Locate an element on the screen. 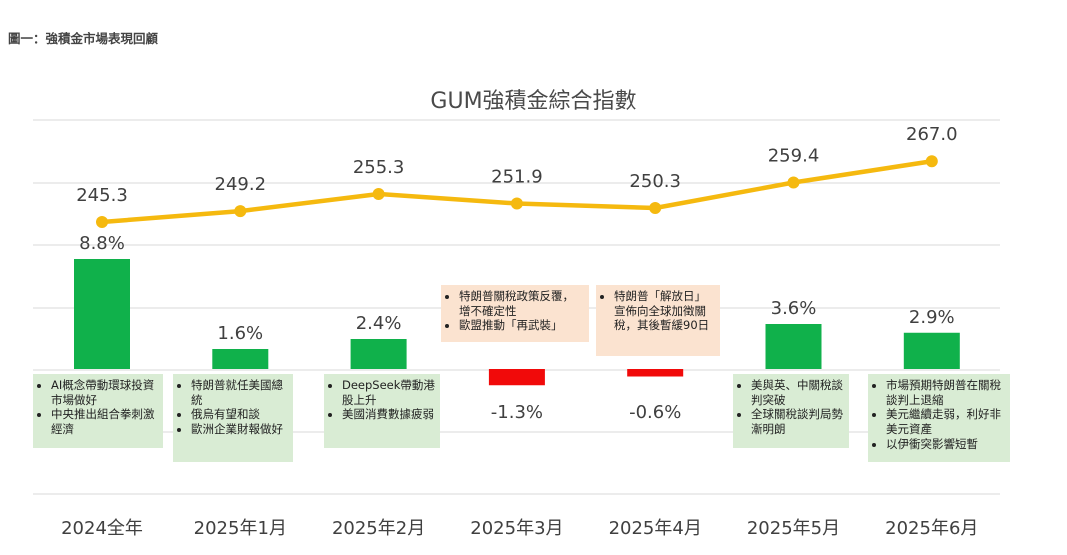 The image size is (1067, 555). bar-value-label: 2.9% is located at coordinates (932, 317).